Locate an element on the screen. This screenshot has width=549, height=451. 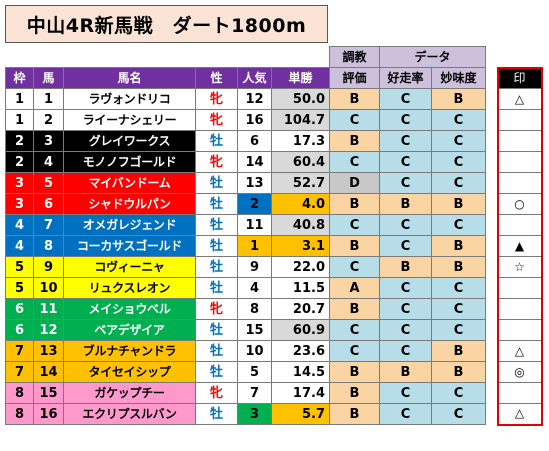
table-row: 6 12 ベアデザイア牡 15 60.9 C C C is located at coordinates (274, 330).